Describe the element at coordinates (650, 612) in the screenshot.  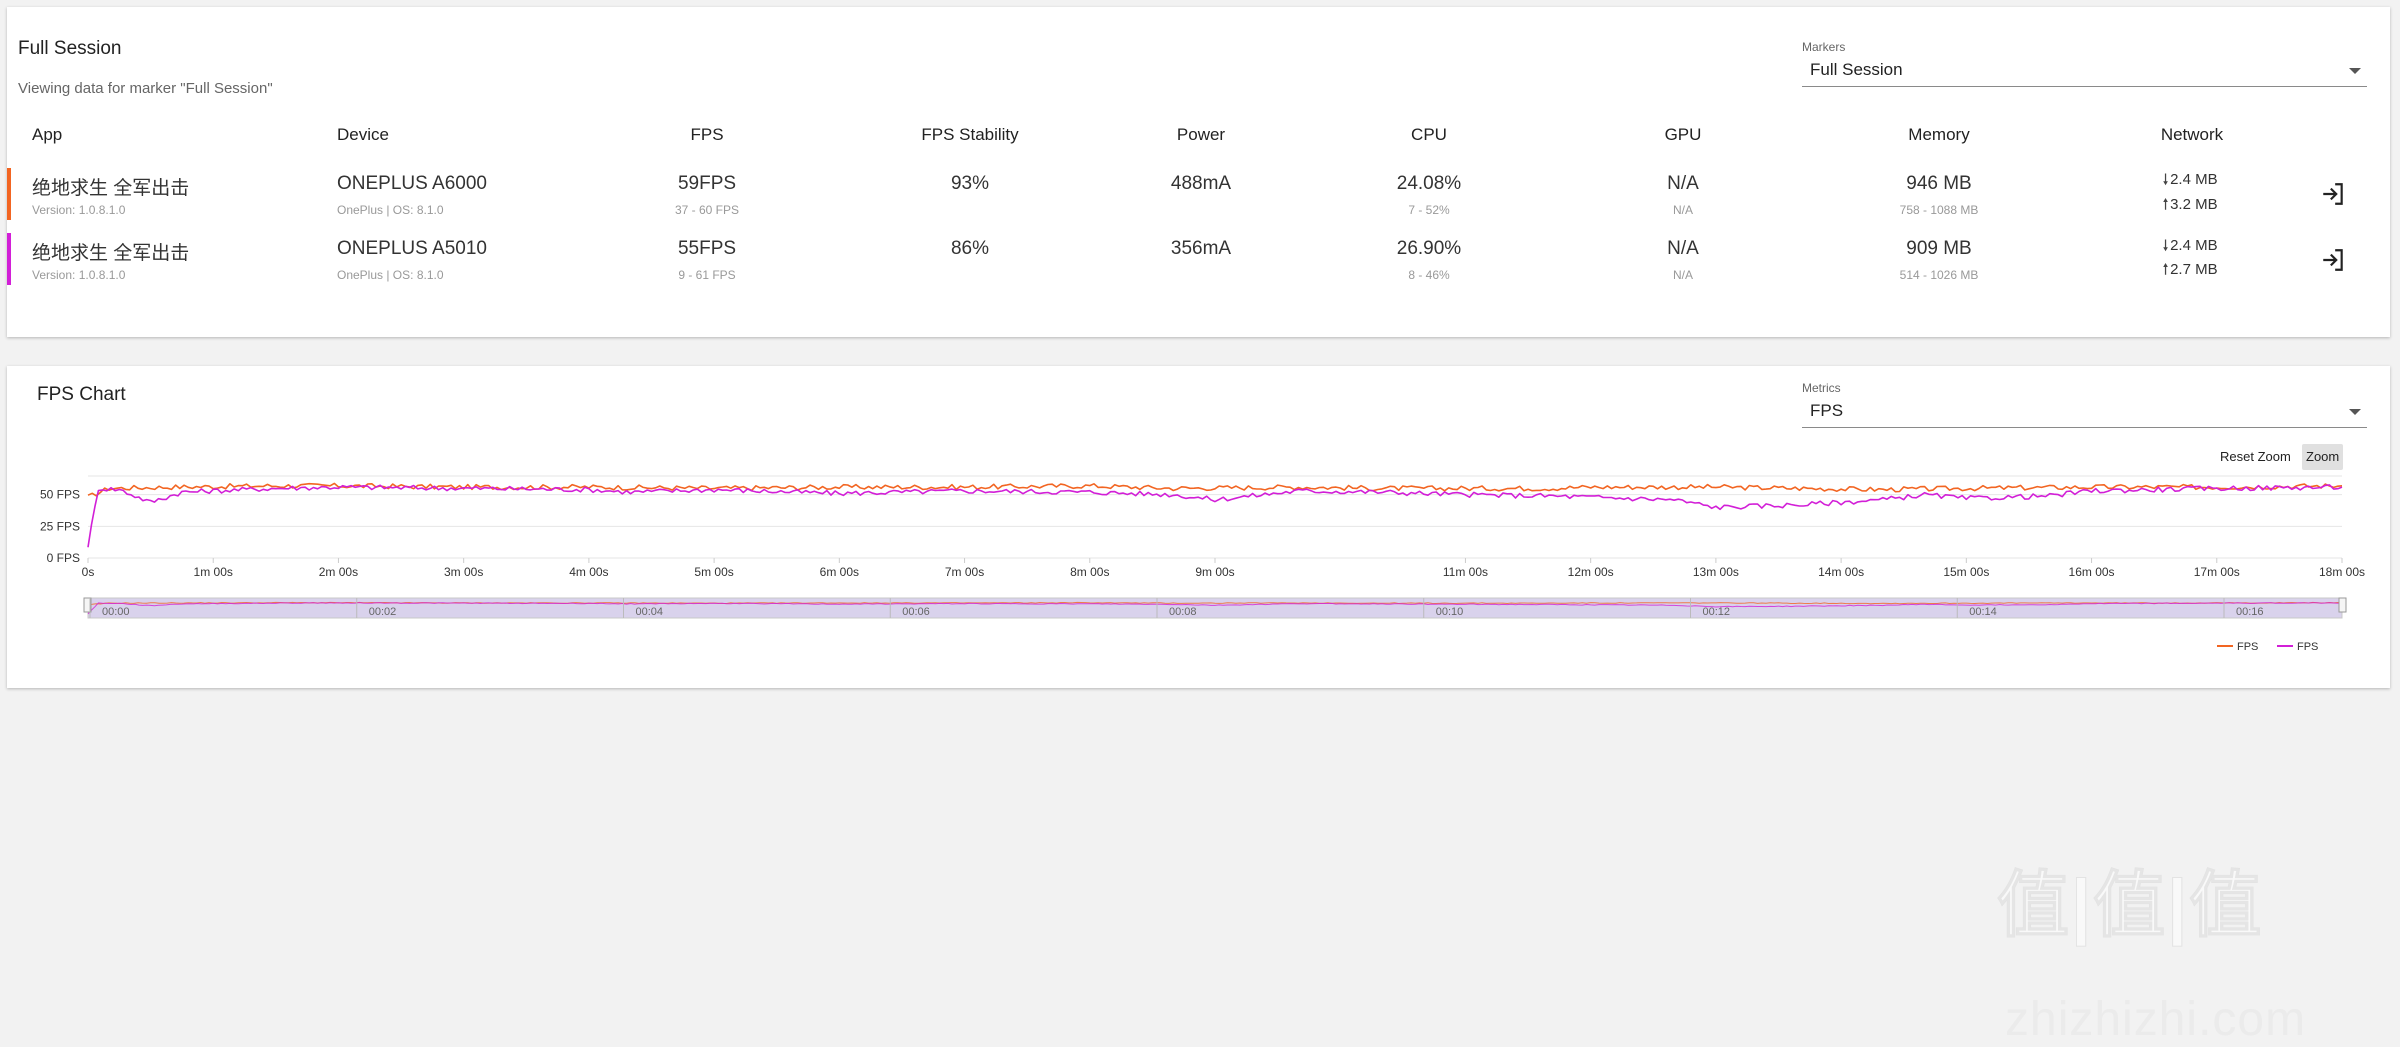
I see `navigator-tick-label: 00:04` at that location.